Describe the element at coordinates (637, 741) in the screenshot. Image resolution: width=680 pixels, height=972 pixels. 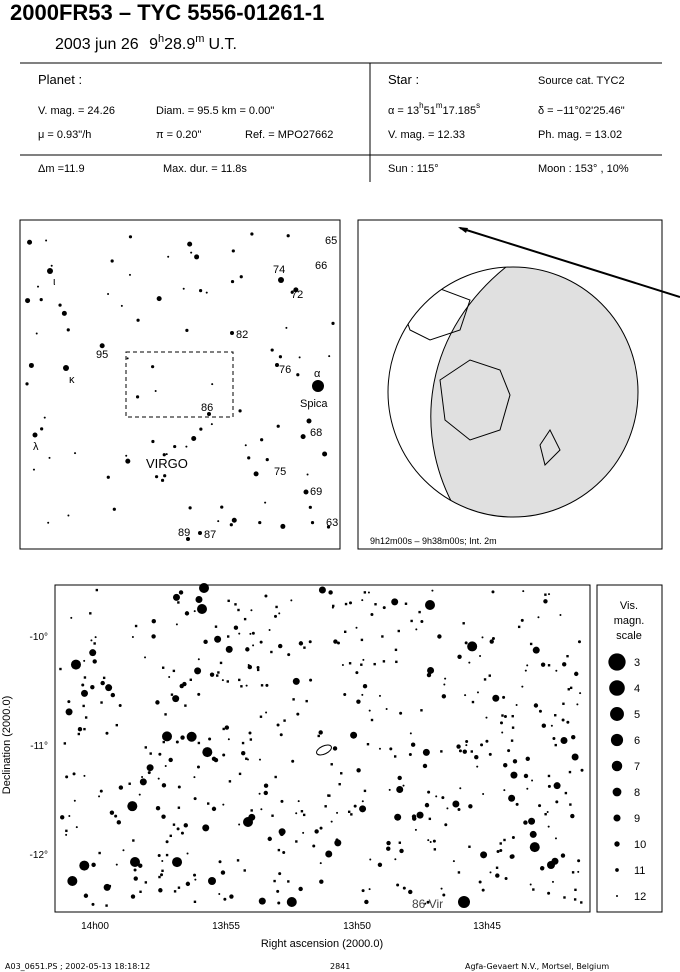
I see `scale-label: 6` at that location.